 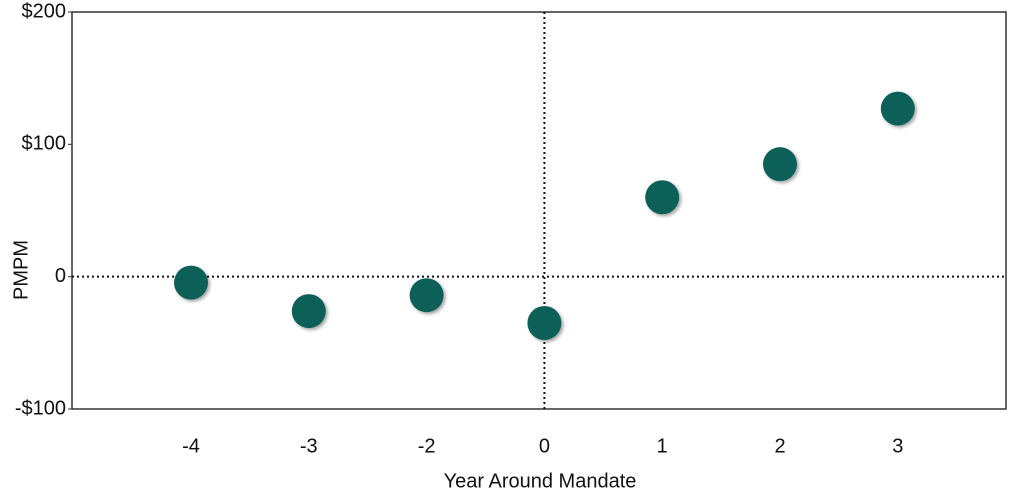 I want to click on x-tick-label: -2, so click(x=427, y=446).